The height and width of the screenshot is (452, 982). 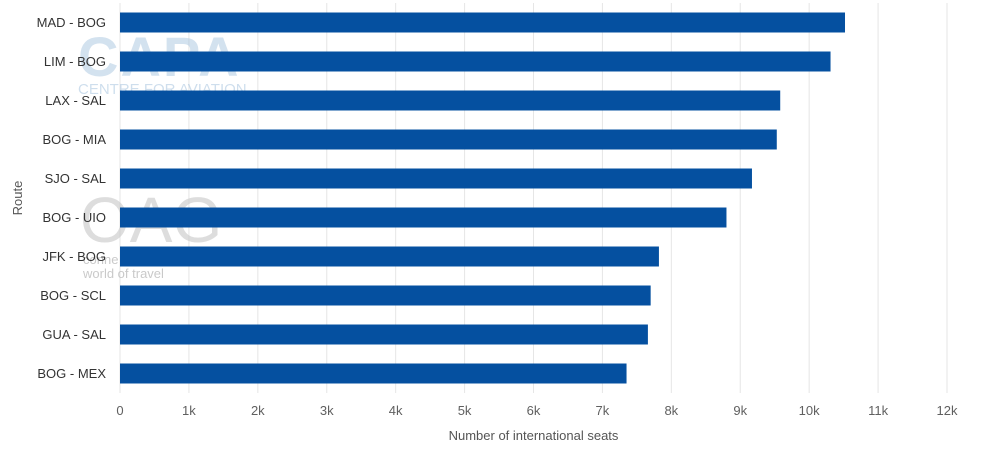 What do you see at coordinates (423, 217) in the screenshot?
I see `bar-bog-uio` at bounding box center [423, 217].